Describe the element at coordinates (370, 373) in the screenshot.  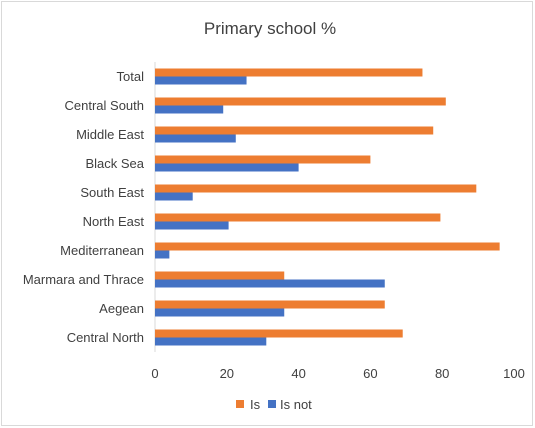
I see `x-tick-60: 60` at that location.